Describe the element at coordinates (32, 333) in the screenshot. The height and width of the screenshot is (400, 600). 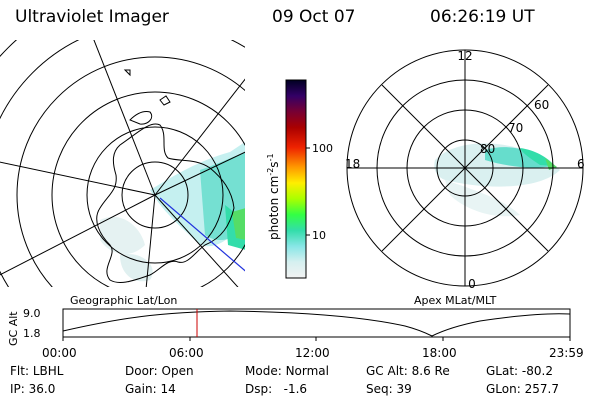
I see `altitude-ytick-low: 1.8` at that location.